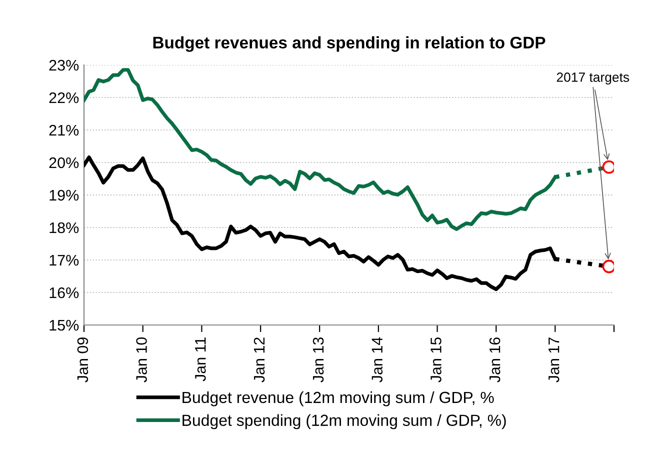 This screenshot has height=451, width=646. I want to click on y-tick-label: 20%, so click(64, 162).